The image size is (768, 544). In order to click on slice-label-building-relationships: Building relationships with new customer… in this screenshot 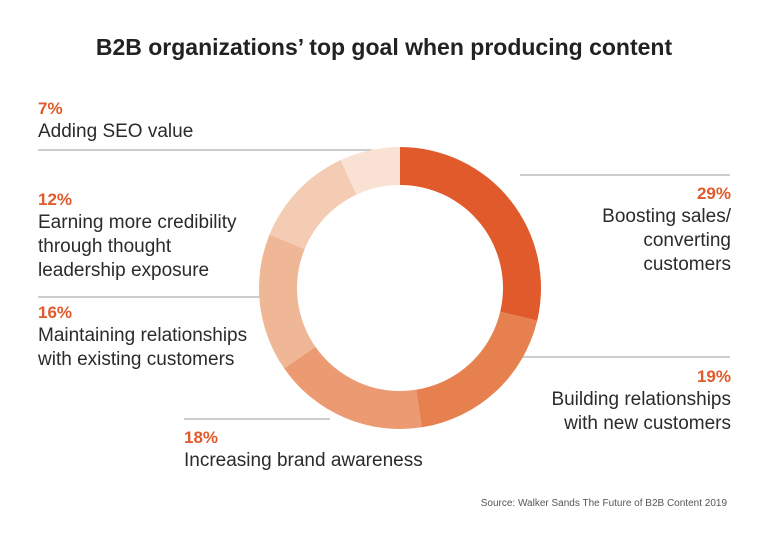, I will do `click(641, 411)`.